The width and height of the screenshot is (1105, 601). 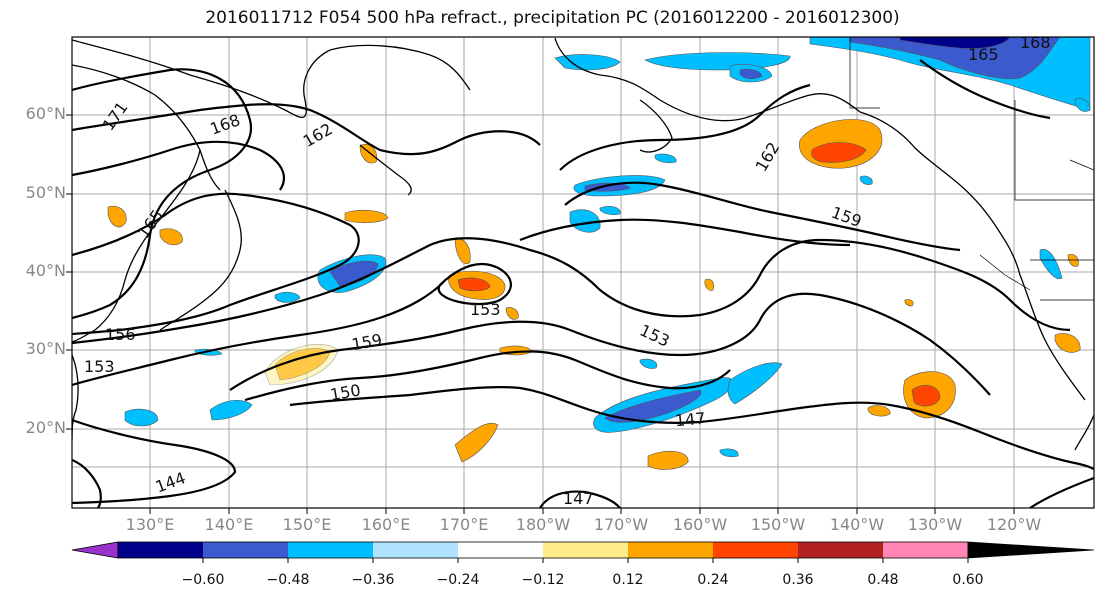 I want to click on colorbar-extend-min, so click(x=95, y=550).